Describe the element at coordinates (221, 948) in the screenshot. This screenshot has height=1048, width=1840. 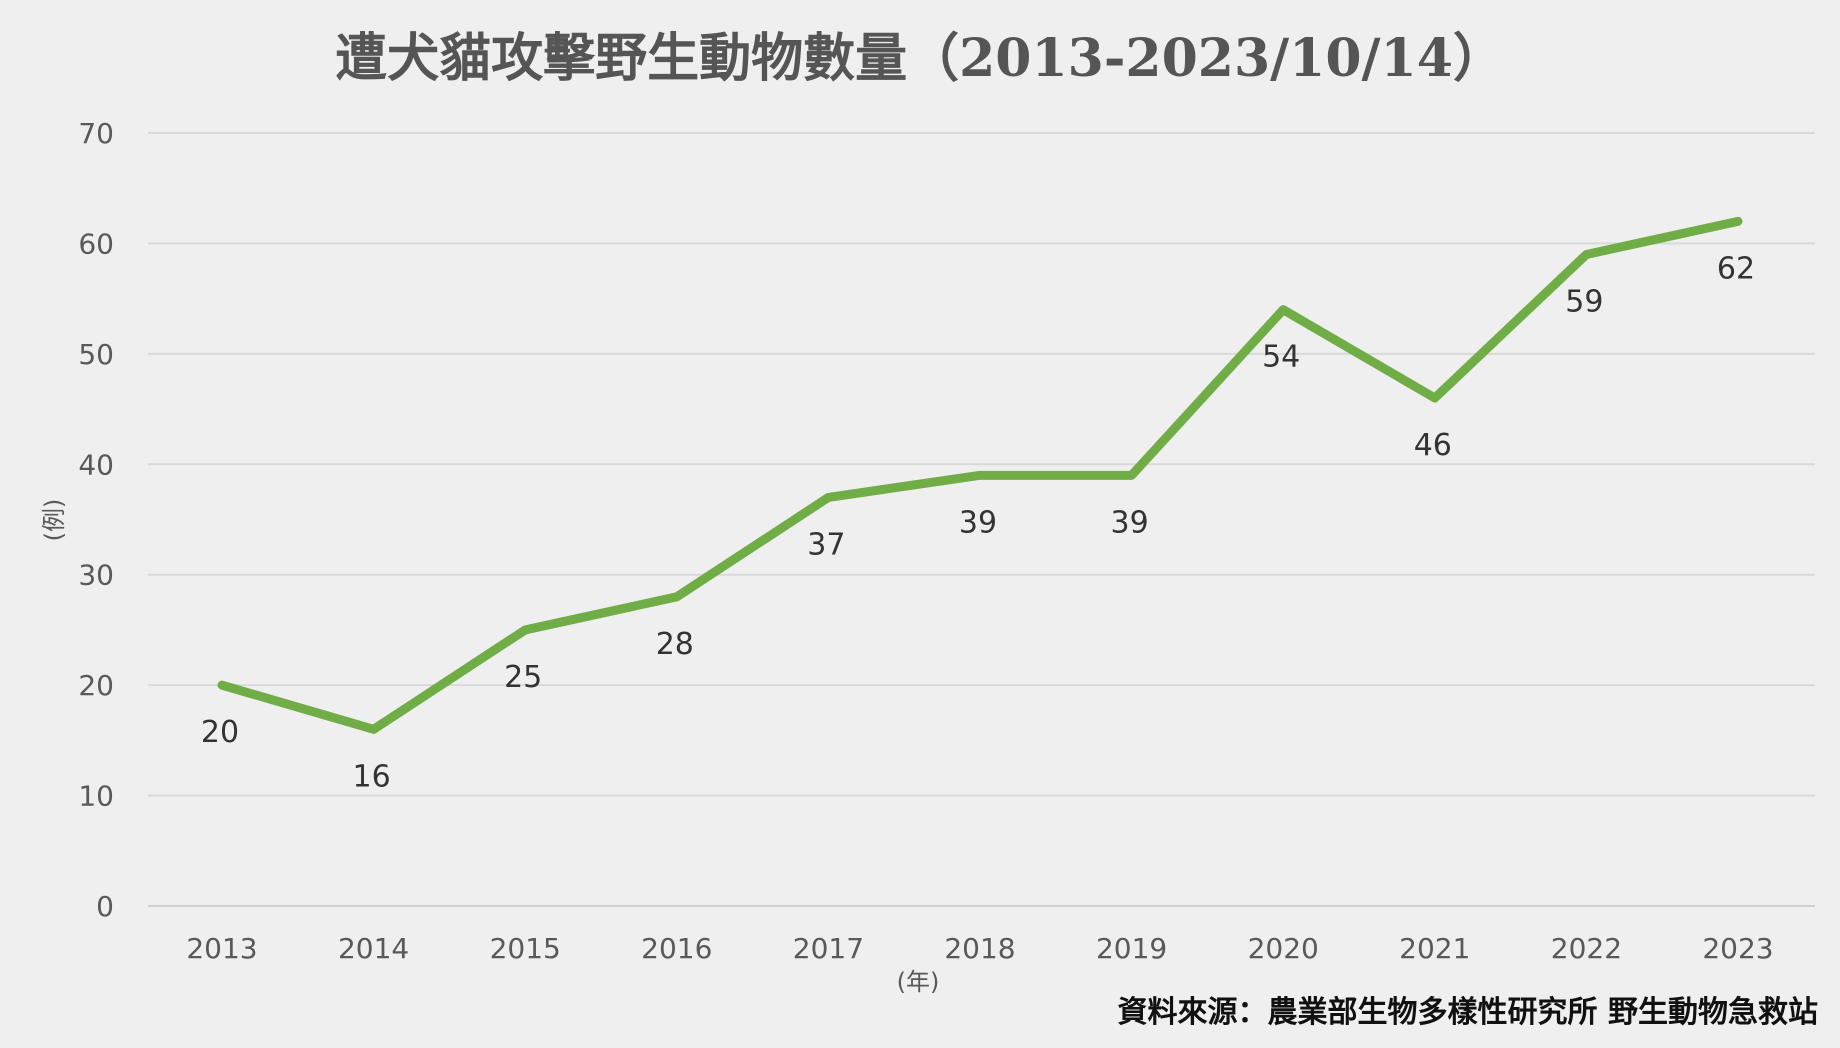
I see `x-tick-label: 2013` at that location.